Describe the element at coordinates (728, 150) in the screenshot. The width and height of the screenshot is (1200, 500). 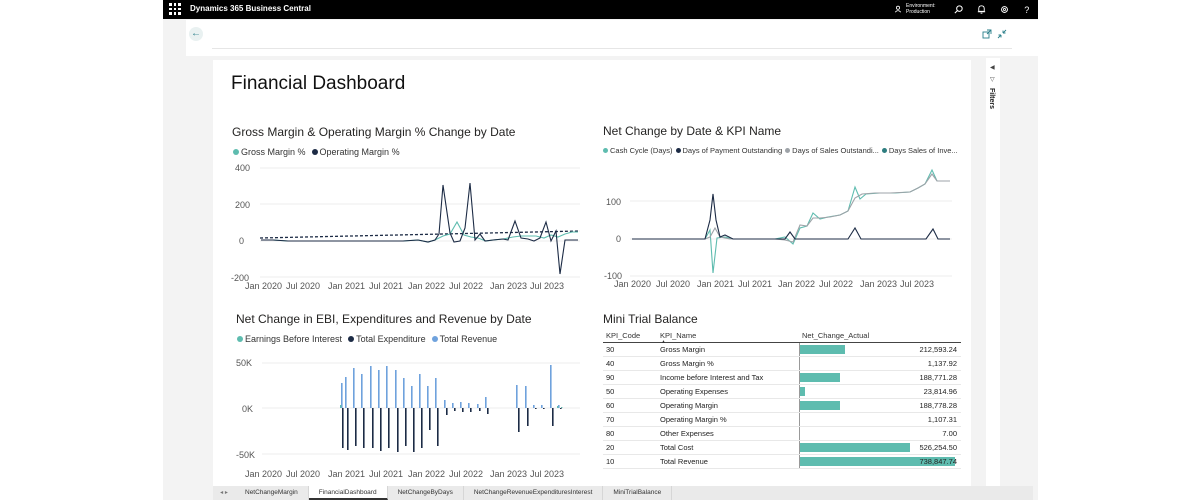
I see `legend-item-days-payment: Days of Payment Outstanding` at that location.